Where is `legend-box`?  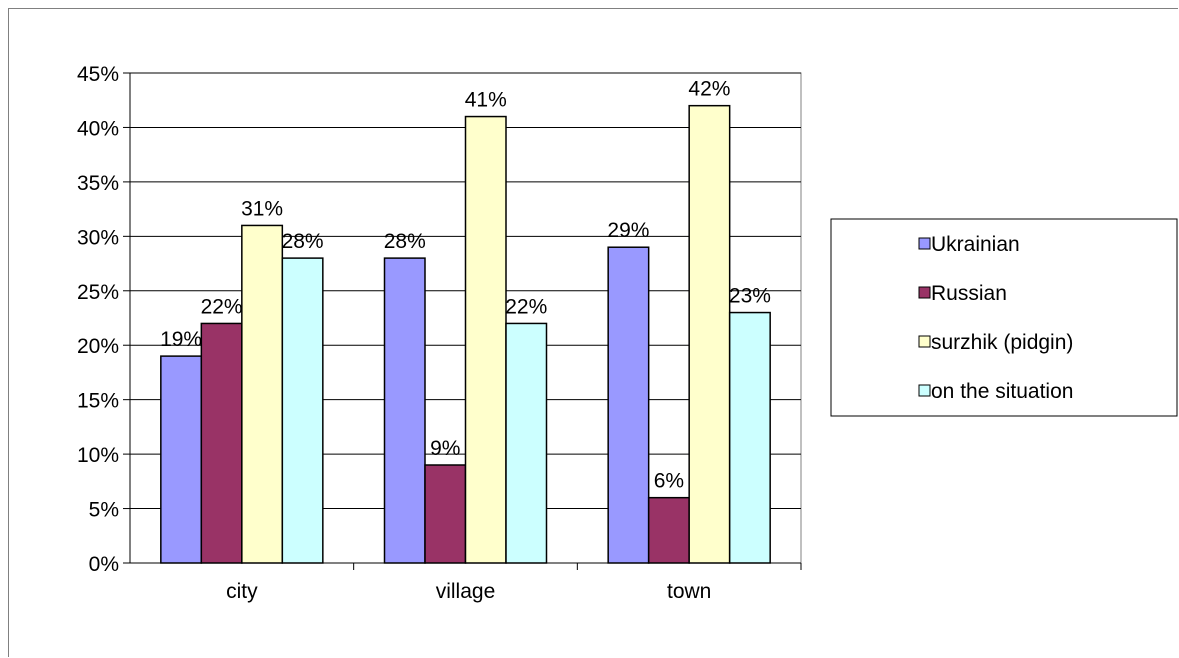
legend-box is located at coordinates (1004, 317).